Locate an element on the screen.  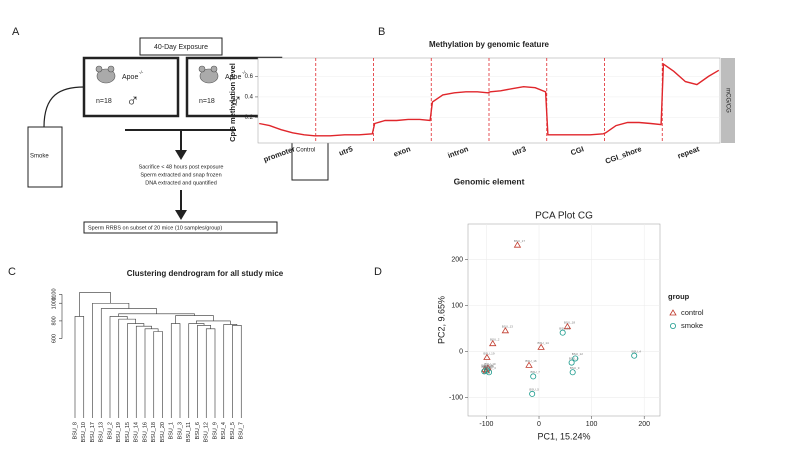
step: Sacrifice < 48 hours post exposure is located at coordinates (181, 167).